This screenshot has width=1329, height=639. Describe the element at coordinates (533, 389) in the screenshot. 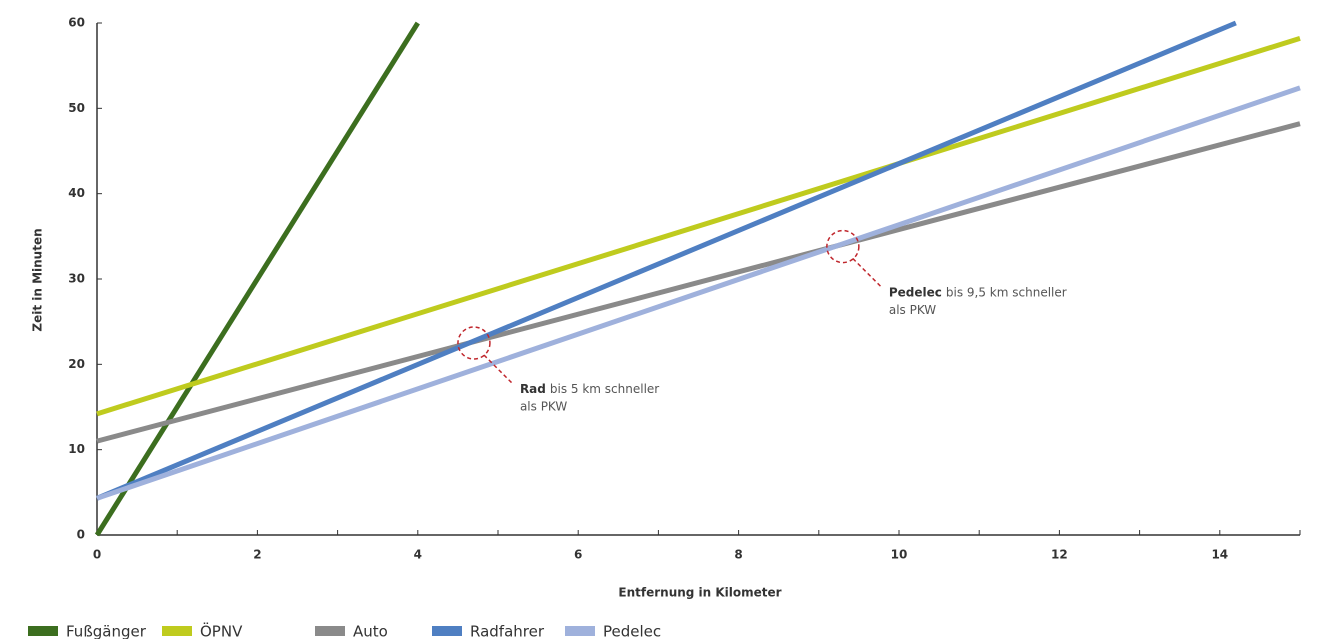

I see `annotation-emphasis: Rad` at that location.